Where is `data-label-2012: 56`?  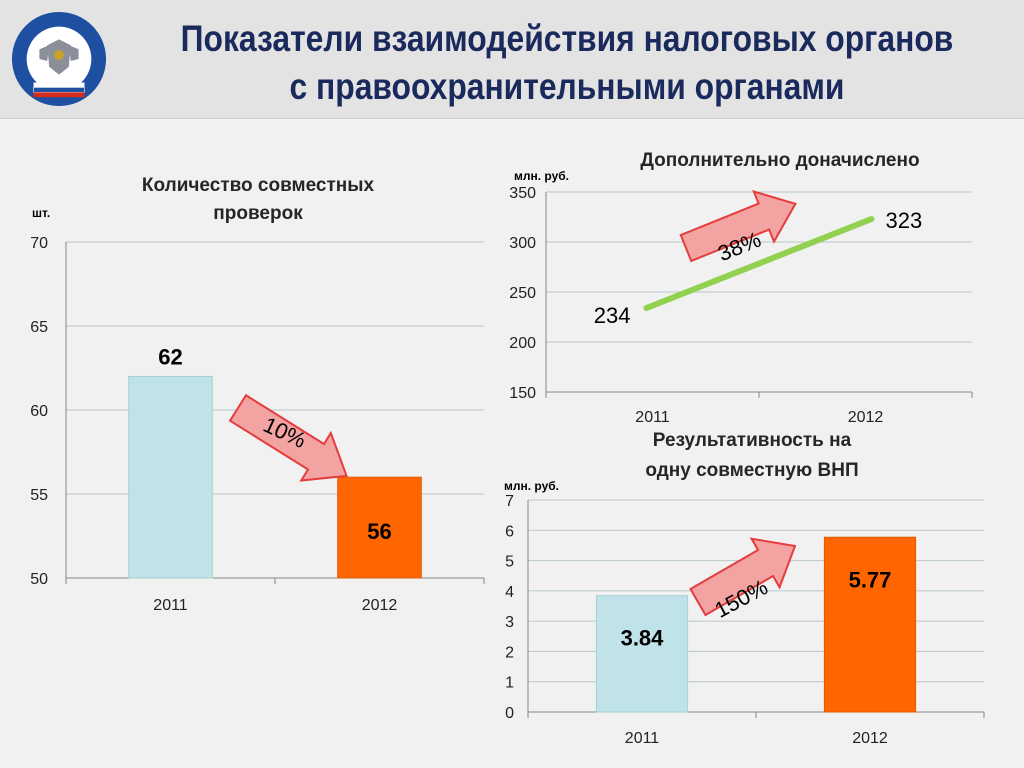
data-label-2012: 56 is located at coordinates (379, 531).